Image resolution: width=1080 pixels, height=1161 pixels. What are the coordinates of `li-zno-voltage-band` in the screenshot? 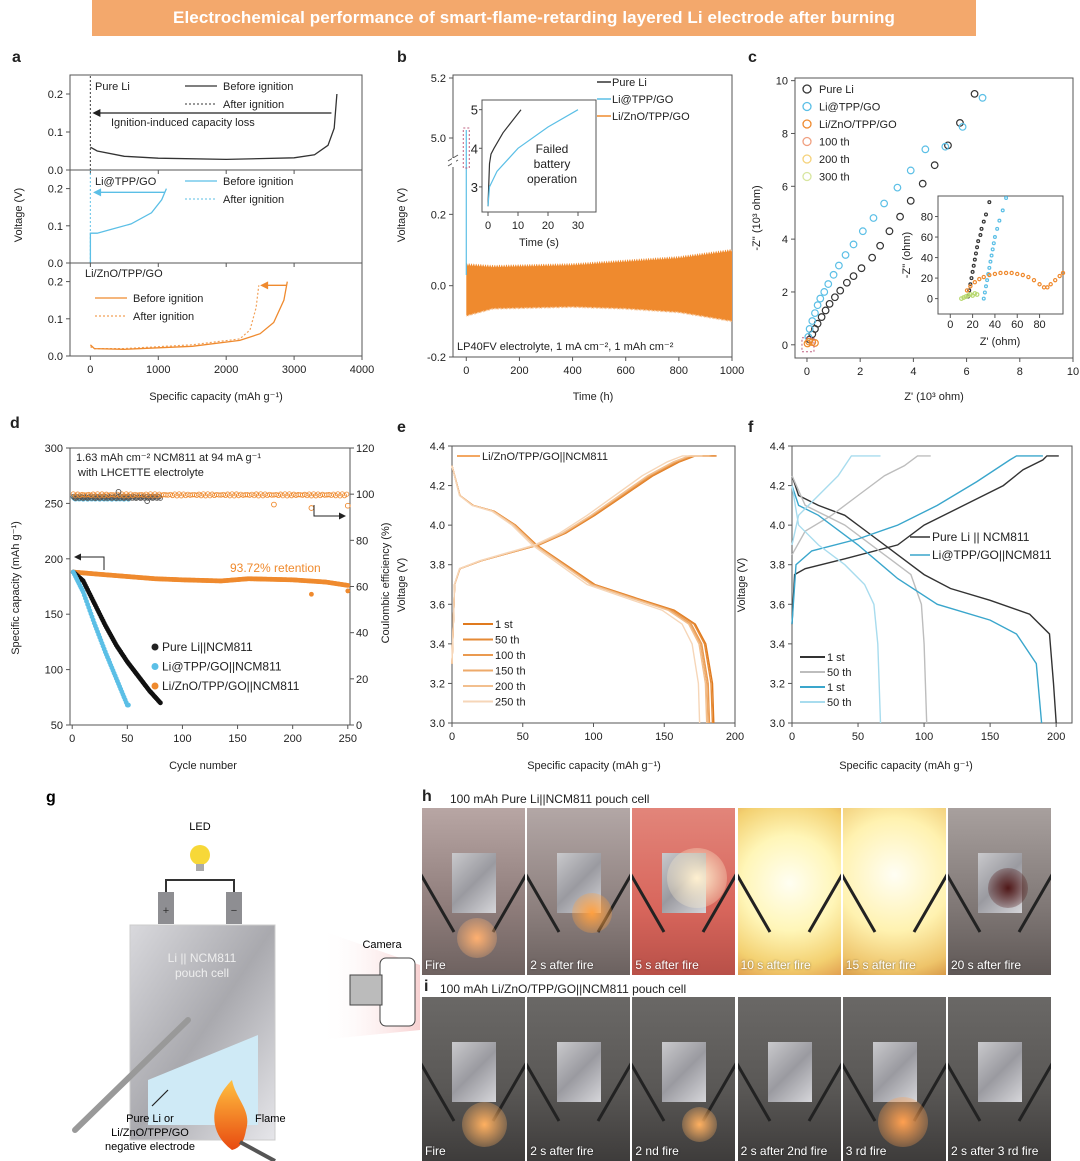 It's located at (599, 286).